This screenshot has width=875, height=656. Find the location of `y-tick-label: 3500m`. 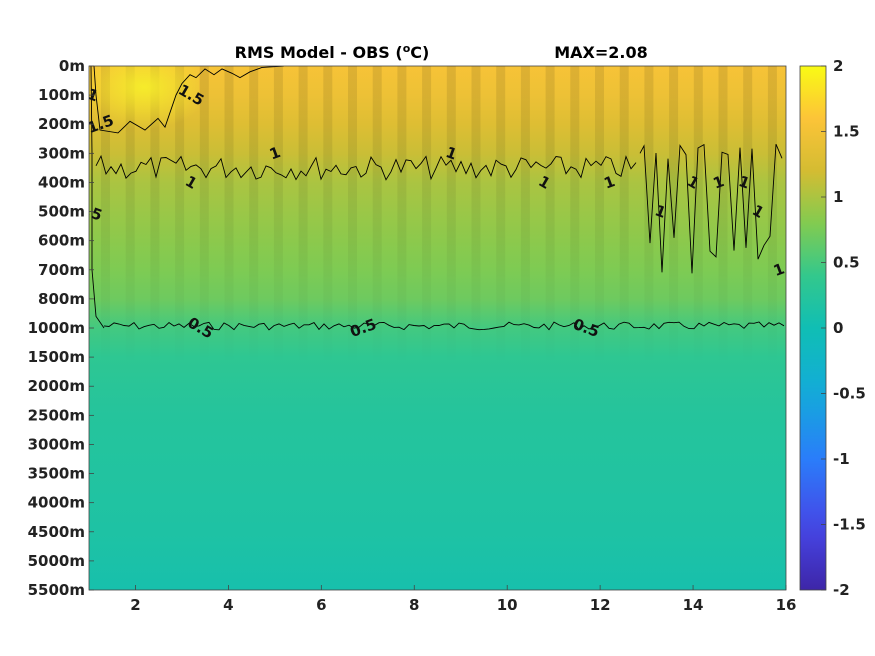

y-tick-label: 3500m is located at coordinates (56, 474).